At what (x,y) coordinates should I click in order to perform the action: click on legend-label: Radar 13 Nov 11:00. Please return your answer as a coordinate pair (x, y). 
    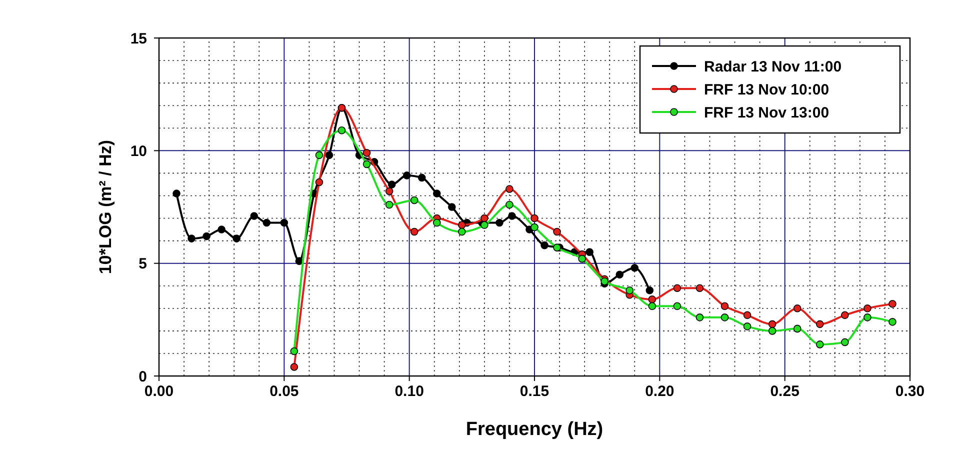
    Looking at the image, I should click on (773, 67).